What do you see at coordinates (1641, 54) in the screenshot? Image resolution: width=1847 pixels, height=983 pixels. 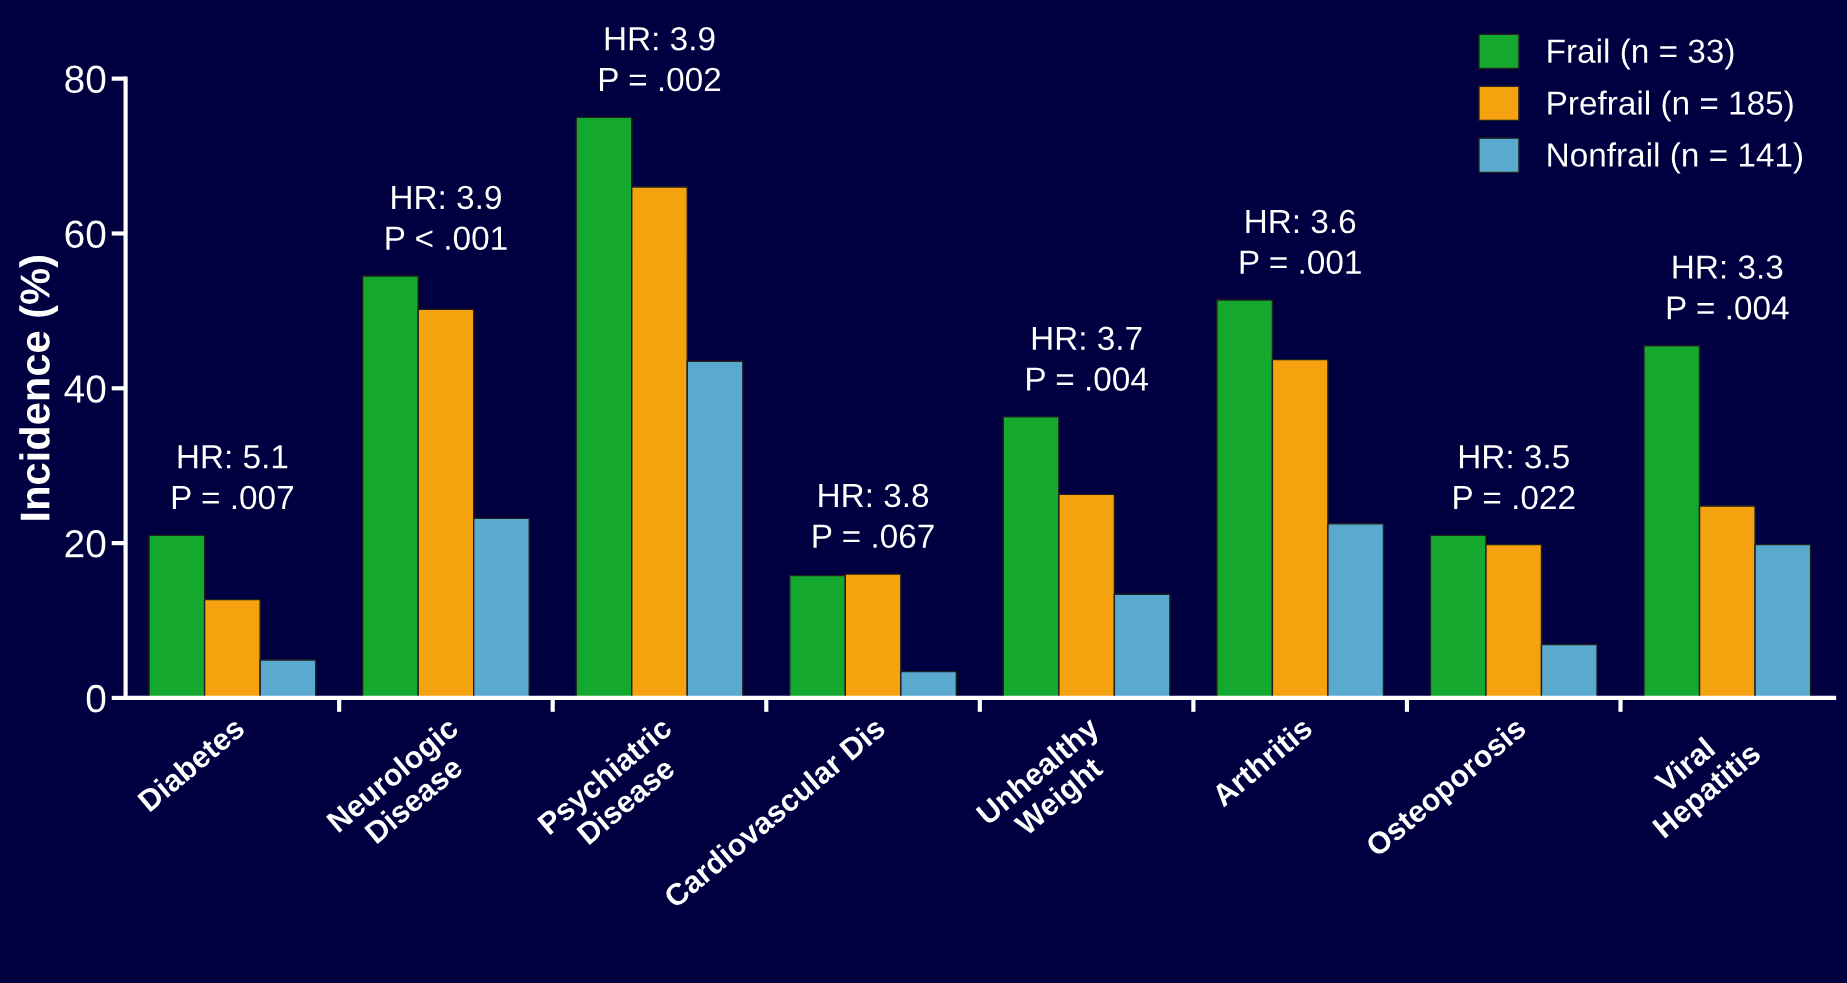 I see `legend-label: Frail (n = 33)` at bounding box center [1641, 54].